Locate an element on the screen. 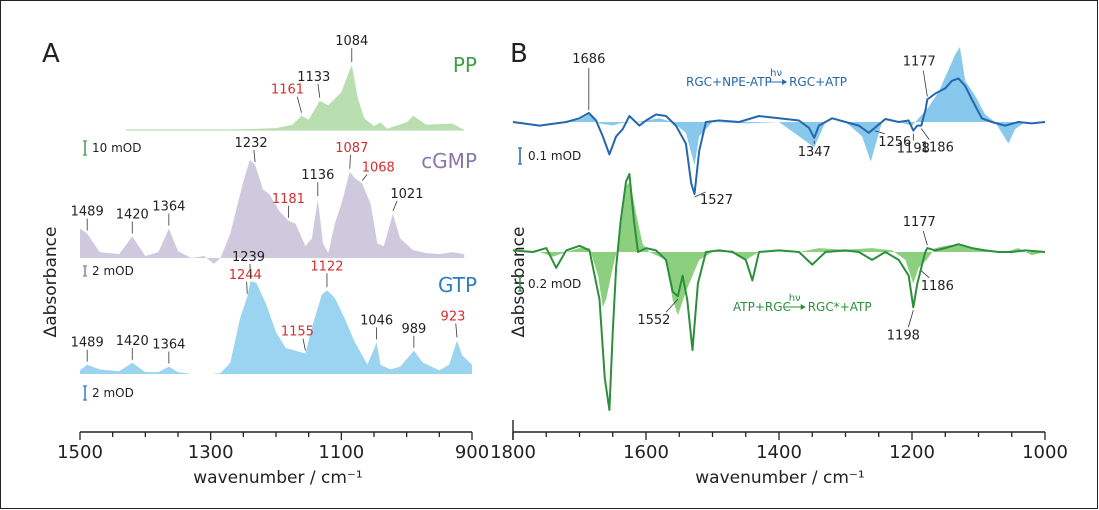 The image size is (1099, 510). panel-a-tick-label-900: 900 is located at coordinates (472, 452).